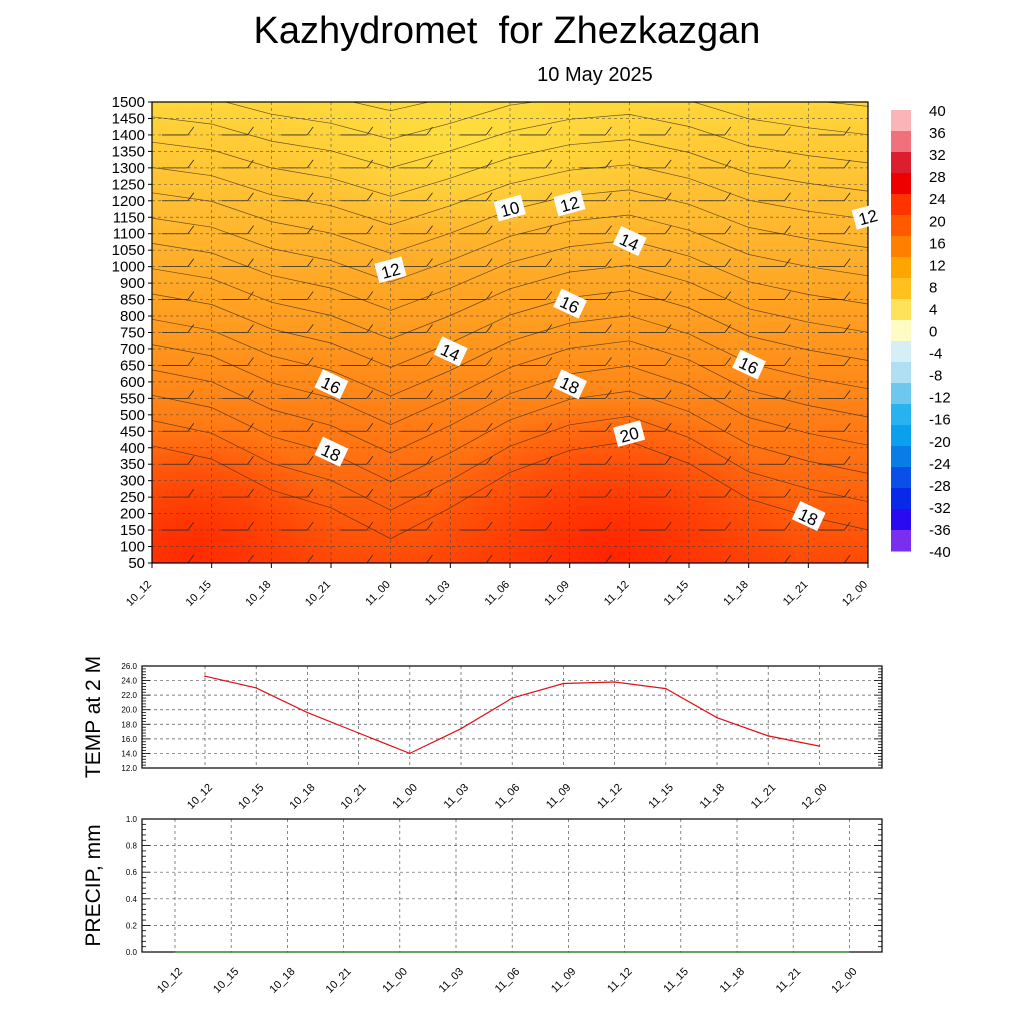  I want to click on grid-lines, so click(512, 717).